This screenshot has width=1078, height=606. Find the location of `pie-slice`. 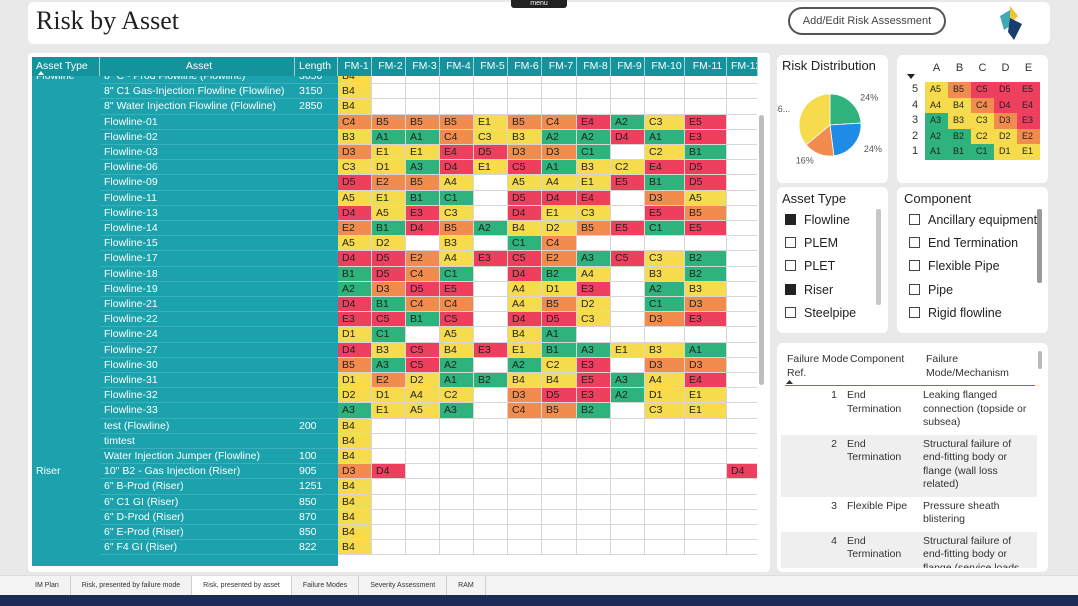

pie-slice is located at coordinates (845, 139).